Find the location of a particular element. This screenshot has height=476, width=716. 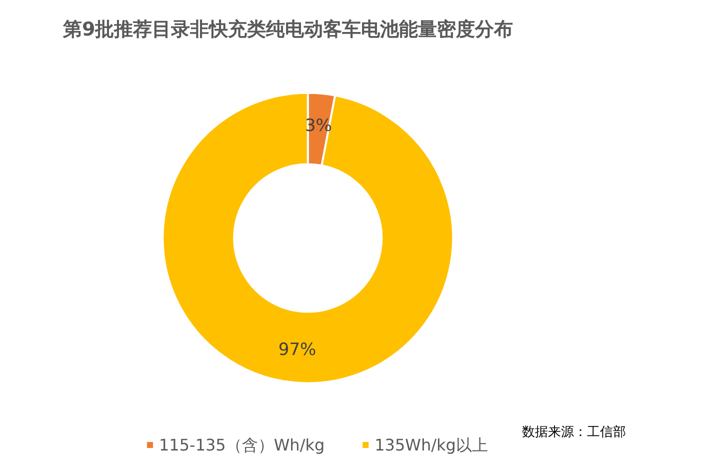

data-label: 97% is located at coordinates (297, 350).